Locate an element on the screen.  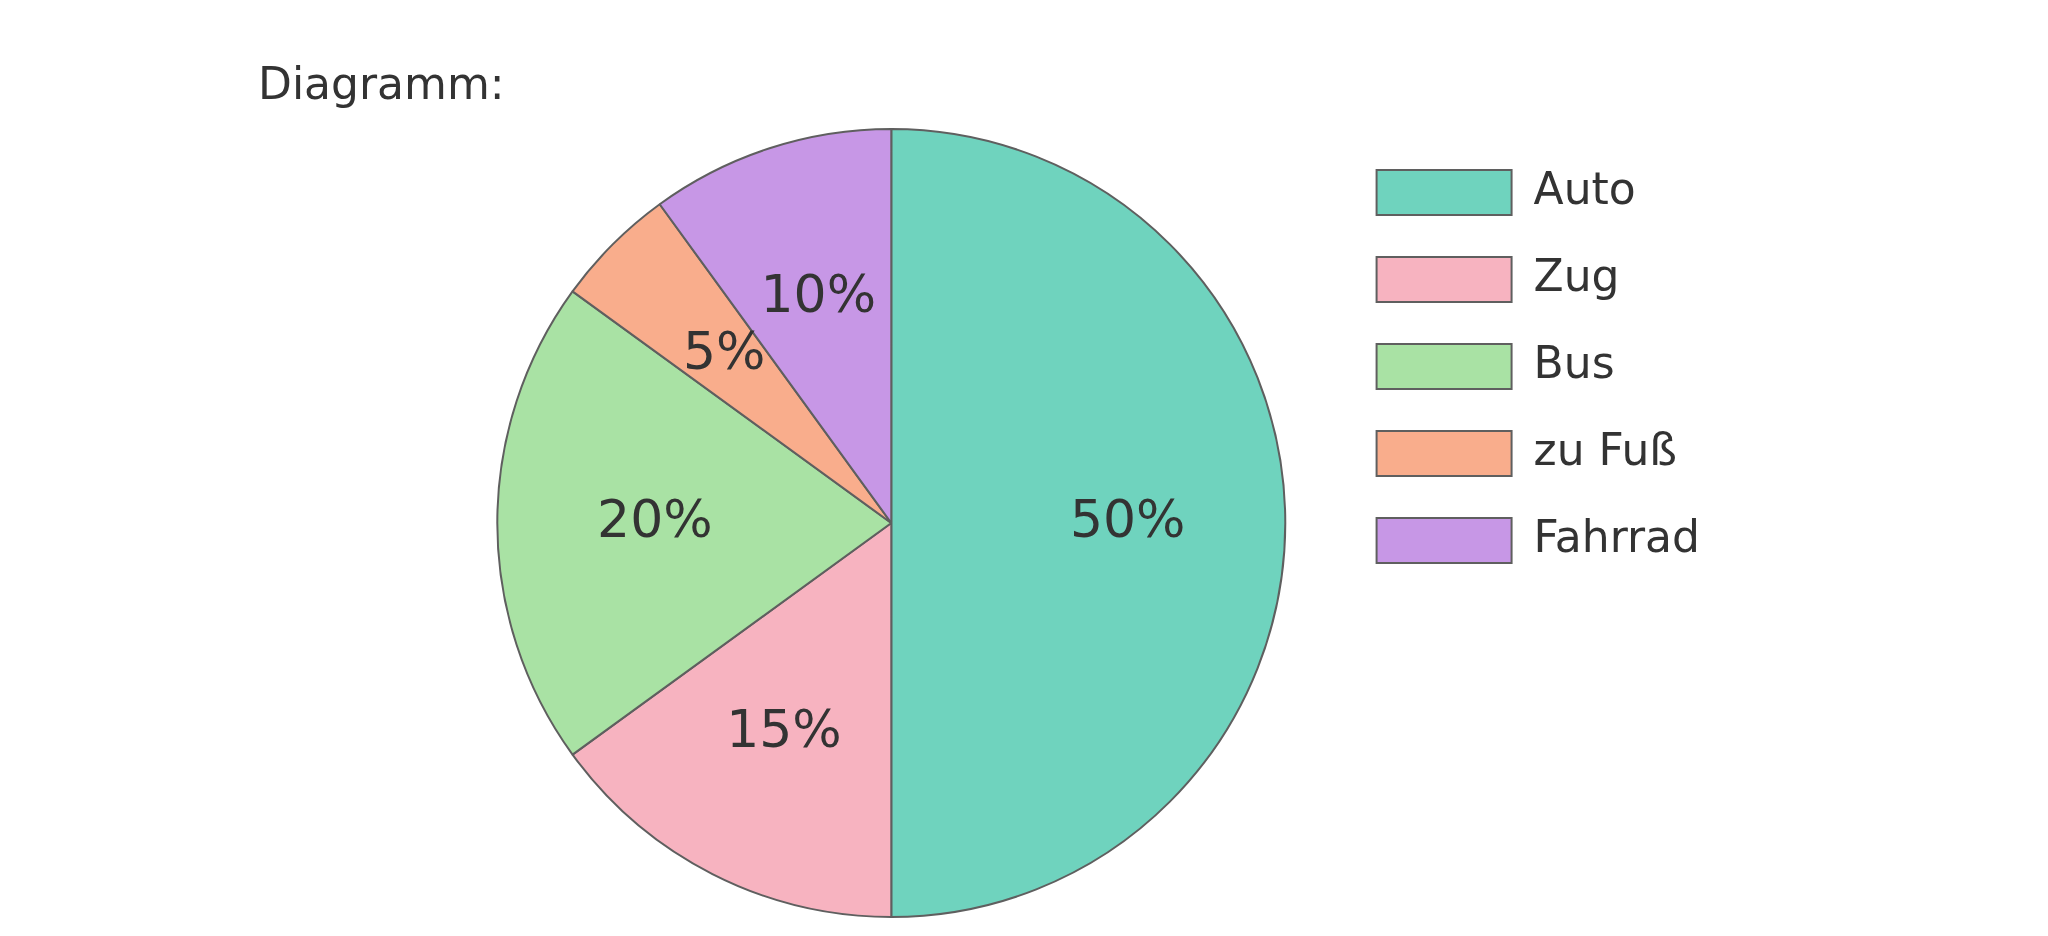
data-label: 10% is located at coordinates (818, 293).